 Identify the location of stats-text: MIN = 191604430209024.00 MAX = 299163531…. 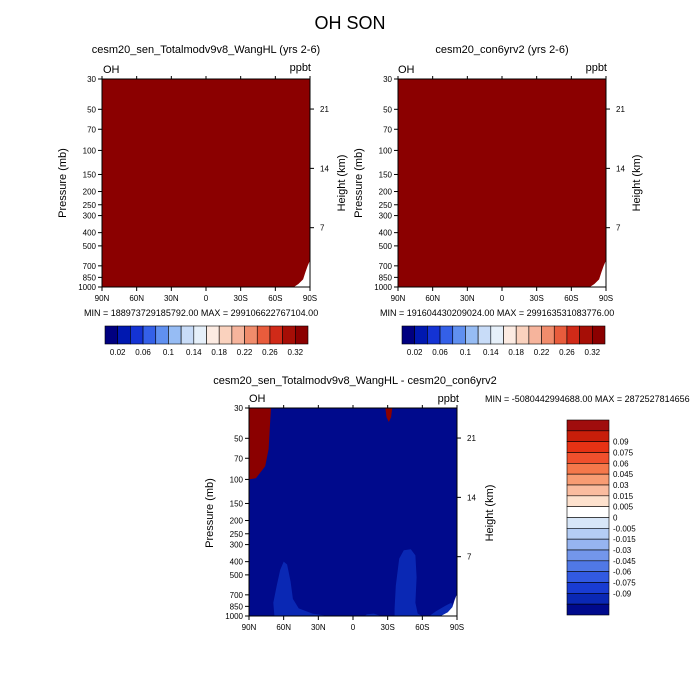
(497, 313).